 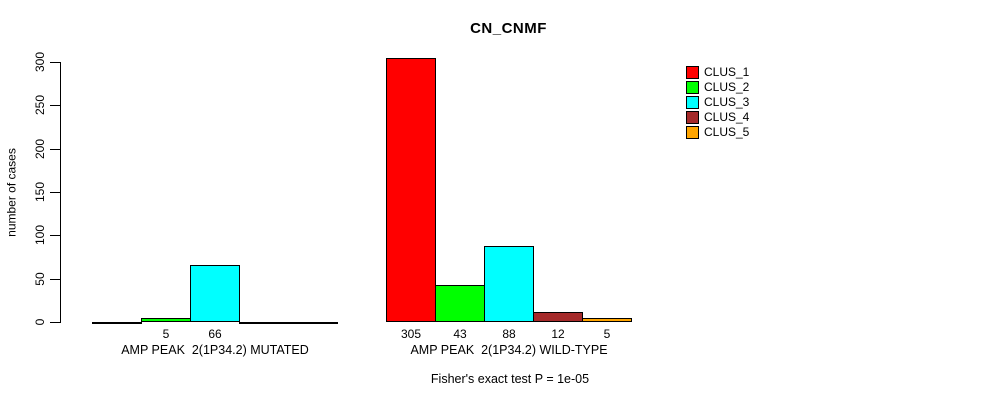 What do you see at coordinates (727, 87) in the screenshot?
I see `legend-label: CLUS_2` at bounding box center [727, 87].